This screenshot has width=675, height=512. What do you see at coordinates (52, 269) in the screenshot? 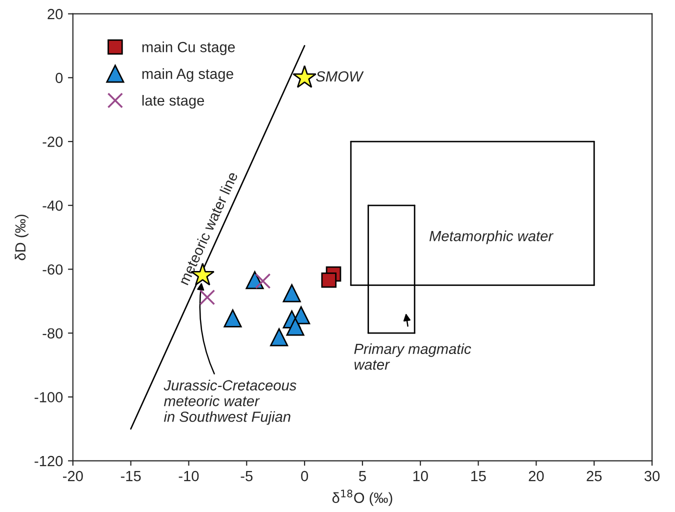
I see `y-tick-label: -60` at bounding box center [52, 269].